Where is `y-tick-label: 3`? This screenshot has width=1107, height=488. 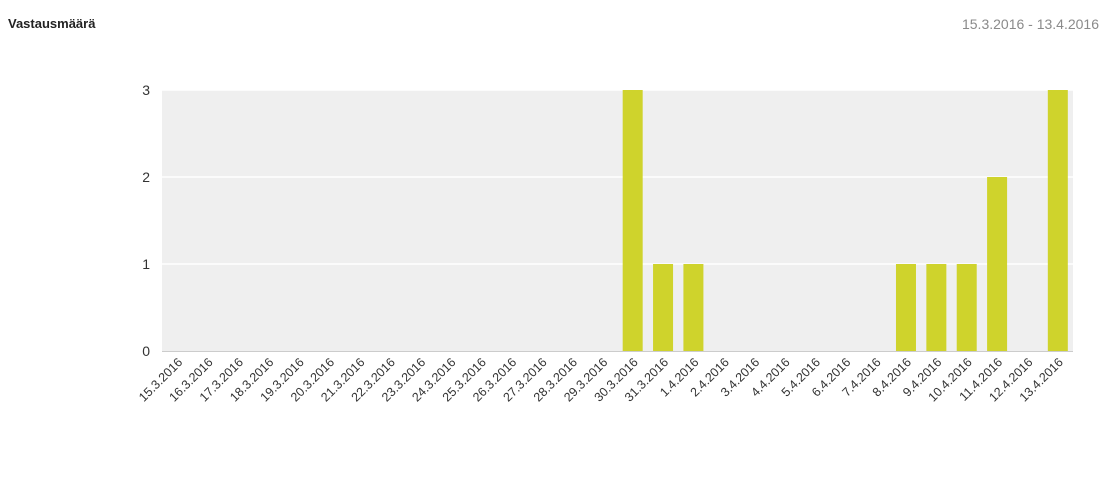
y-tick-label: 3 is located at coordinates (146, 90).